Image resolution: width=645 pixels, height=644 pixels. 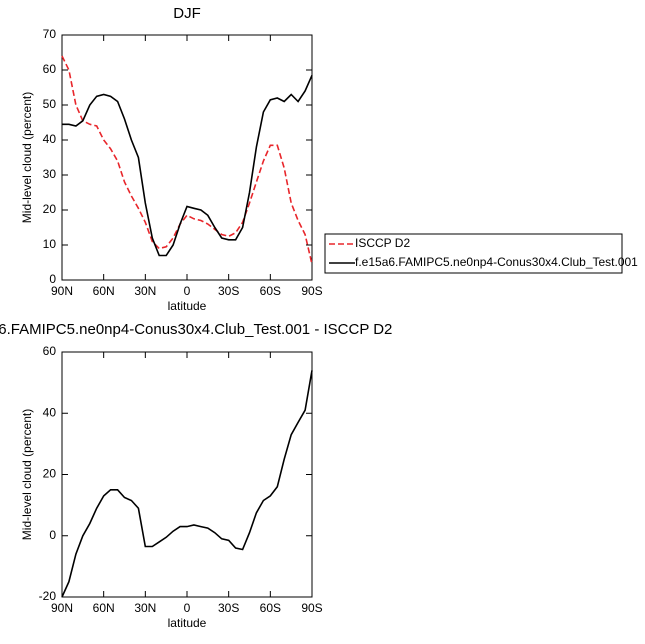 I want to click on chart-title: DJF, so click(x=187, y=13).